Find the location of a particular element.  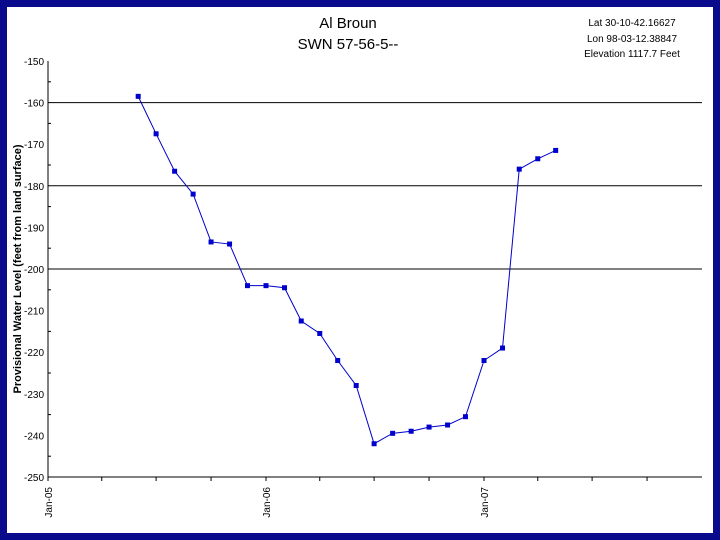

y-tick-label: -250 is located at coordinates (34, 478).